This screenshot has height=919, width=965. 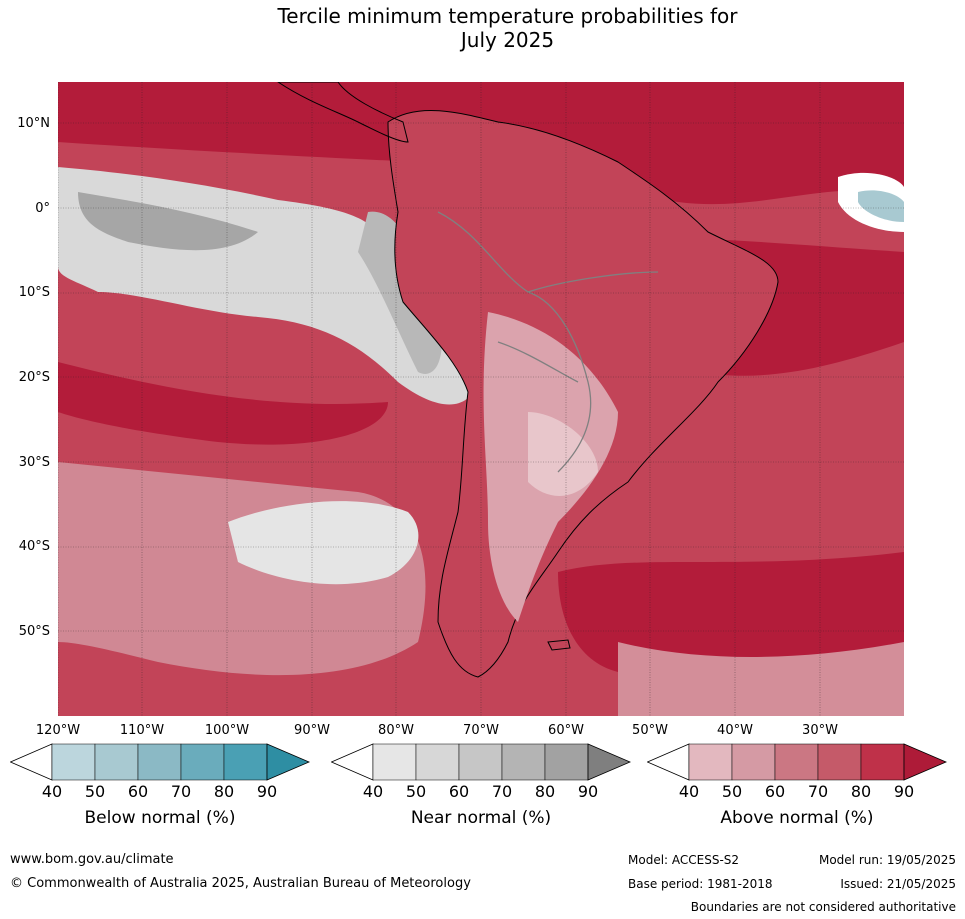 What do you see at coordinates (925, 762) in the screenshot?
I see `above-colorbar-max-triangle` at bounding box center [925, 762].